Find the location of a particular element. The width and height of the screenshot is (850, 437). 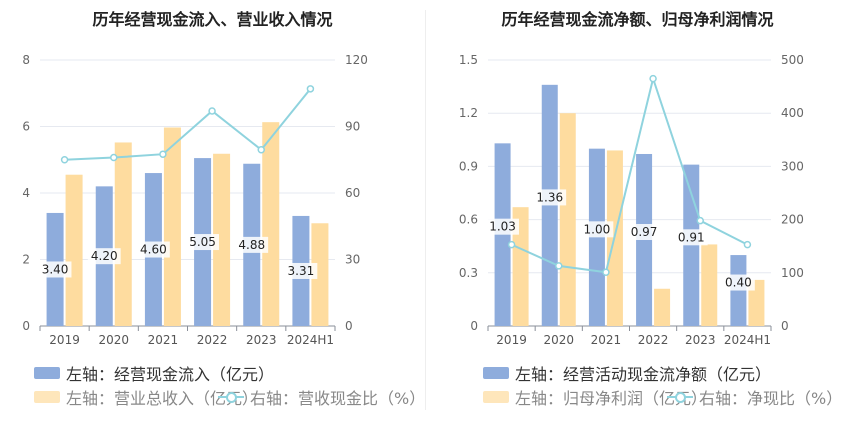

y-right-tick-label: 30 is located at coordinates (352, 260).